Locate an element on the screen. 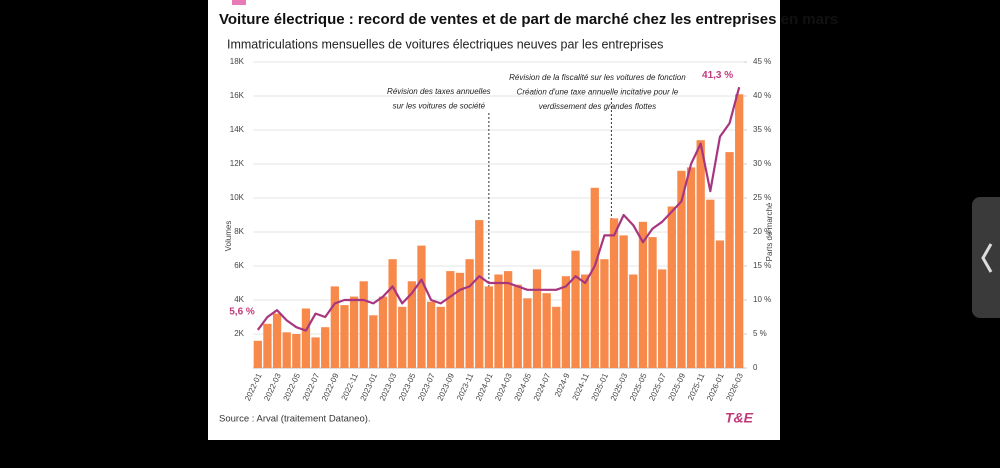  y-tick-label: 16K is located at coordinates (237, 95).